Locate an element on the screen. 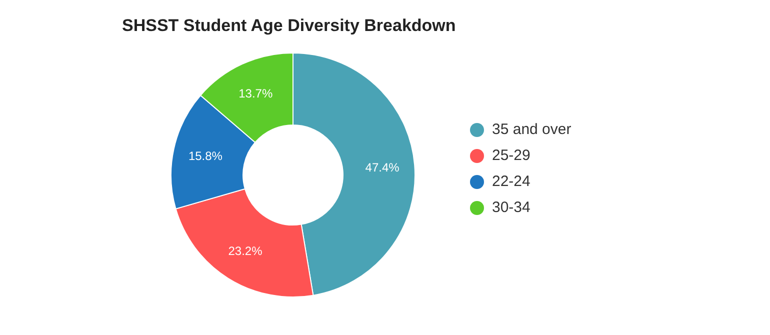 This screenshot has width=770, height=335. data-label: 13.7% is located at coordinates (255, 93).